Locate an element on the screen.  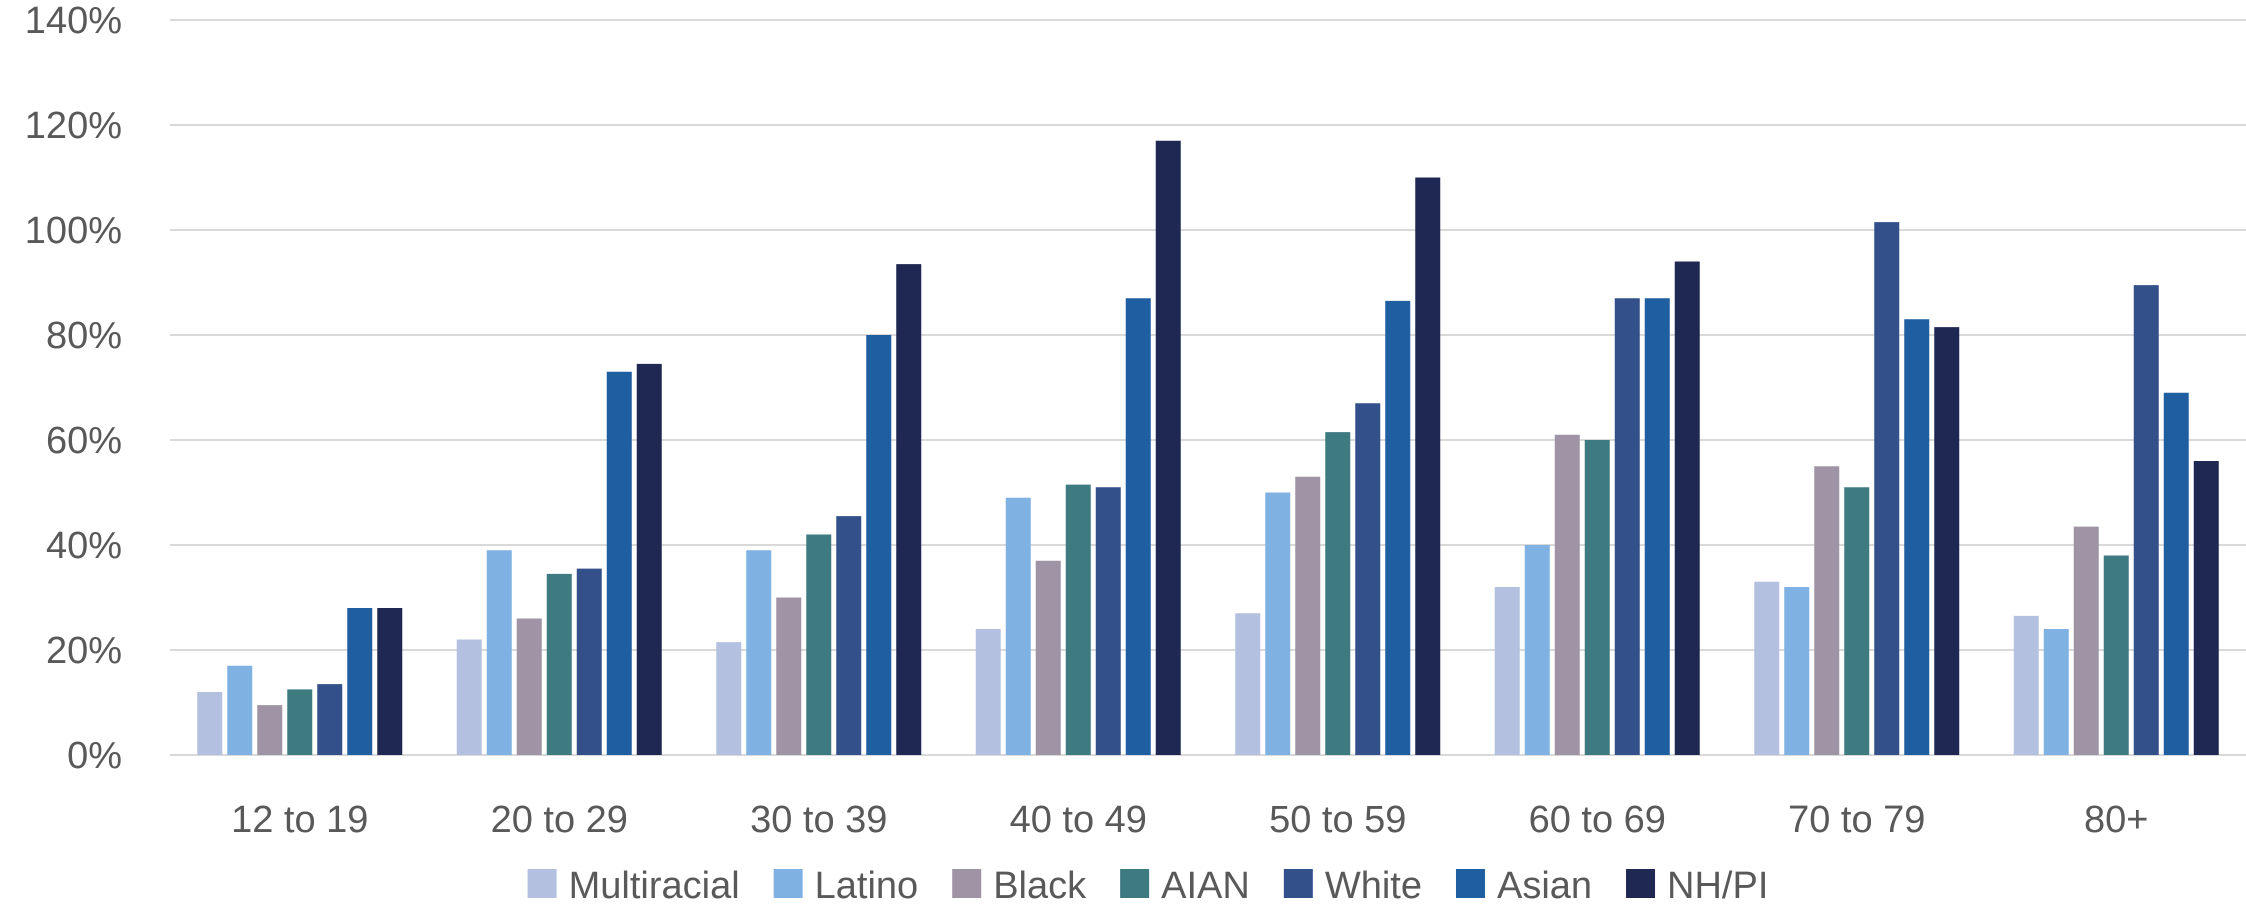
y-tick-label: 40% is located at coordinates (84, 546).